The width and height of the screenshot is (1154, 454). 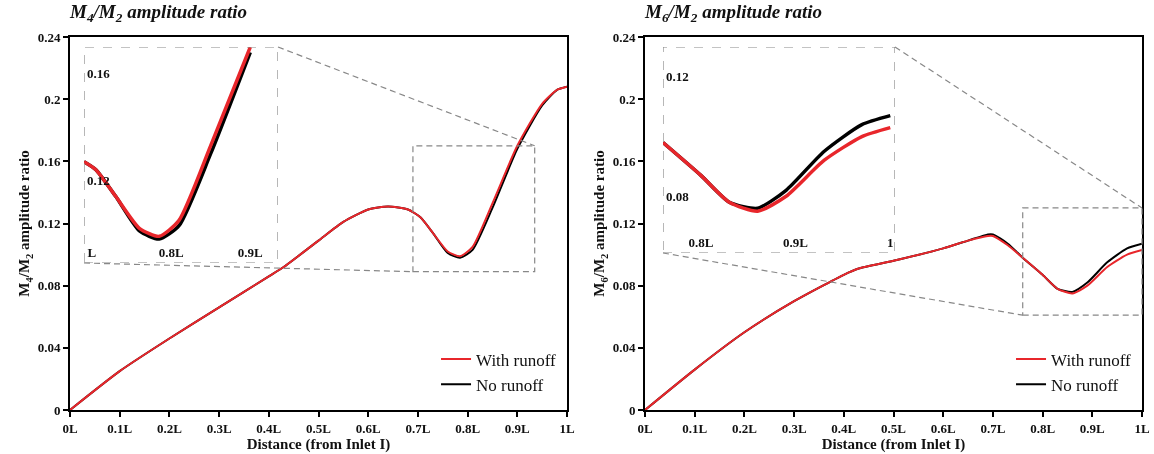 I want to click on chart-title: M$_{4}$/M$_{2}$ amplitude ratio, so click(x=158, y=12).